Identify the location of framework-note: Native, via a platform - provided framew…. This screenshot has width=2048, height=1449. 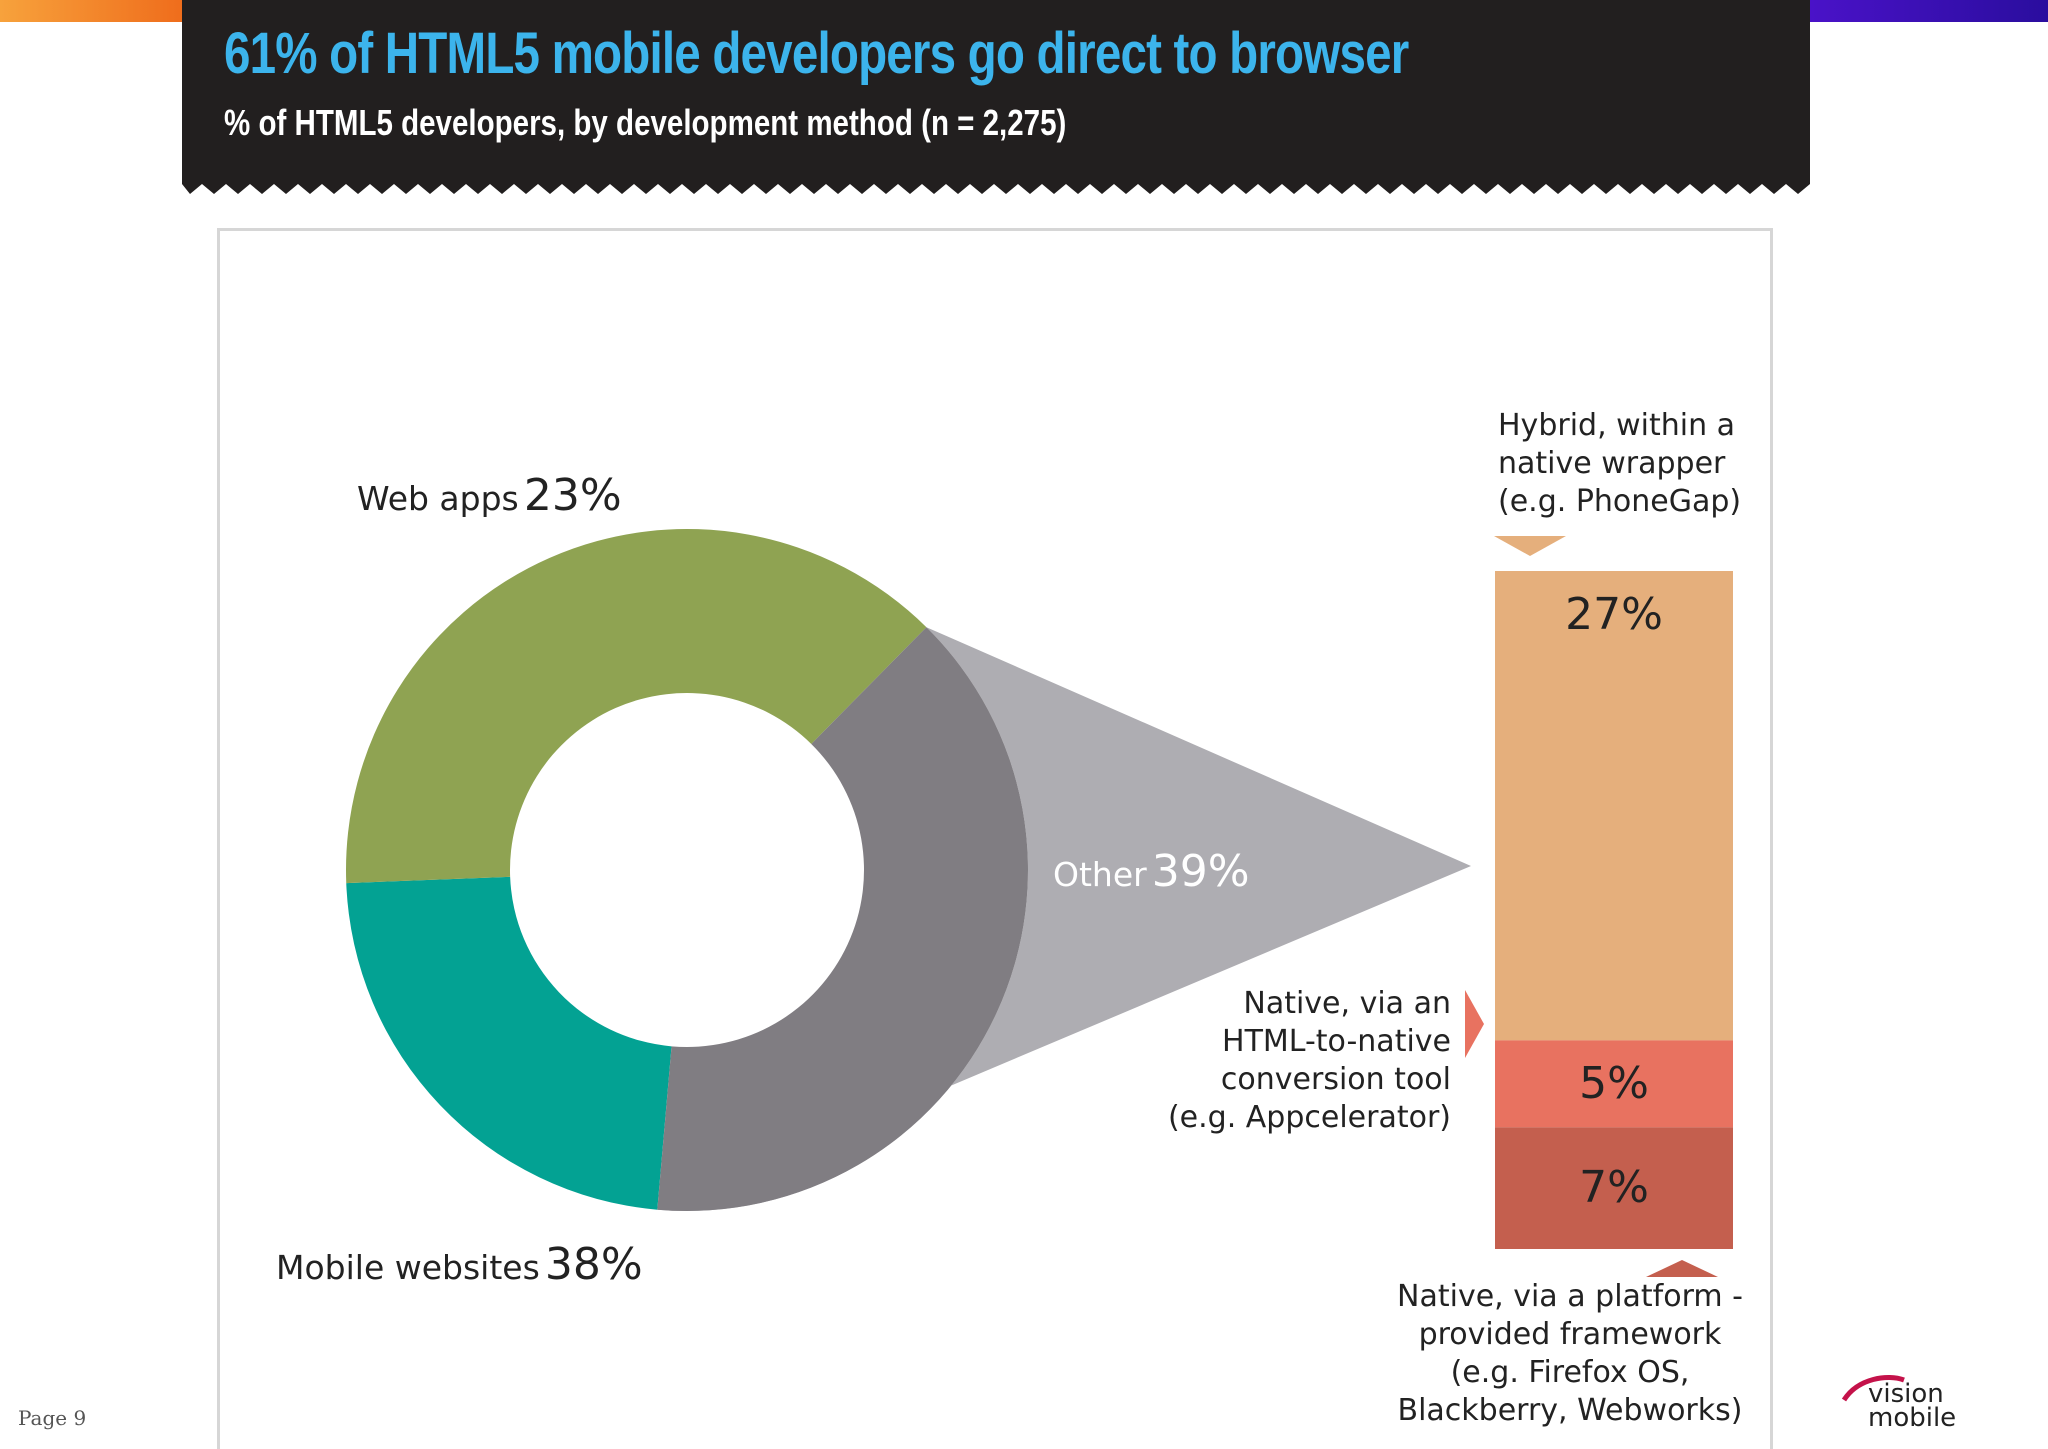
(1570, 1354).